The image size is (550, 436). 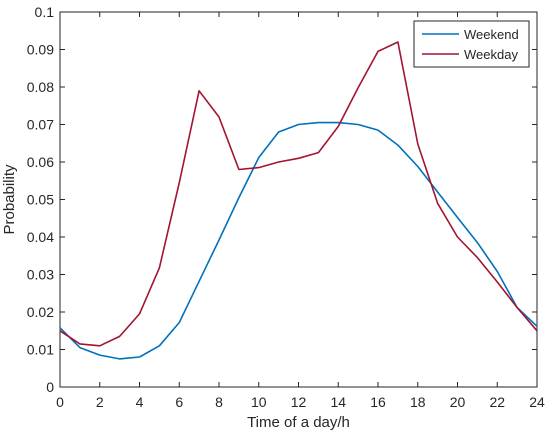 What do you see at coordinates (40, 350) in the screenshot?
I see `y-tick-label: 0.01` at bounding box center [40, 350].